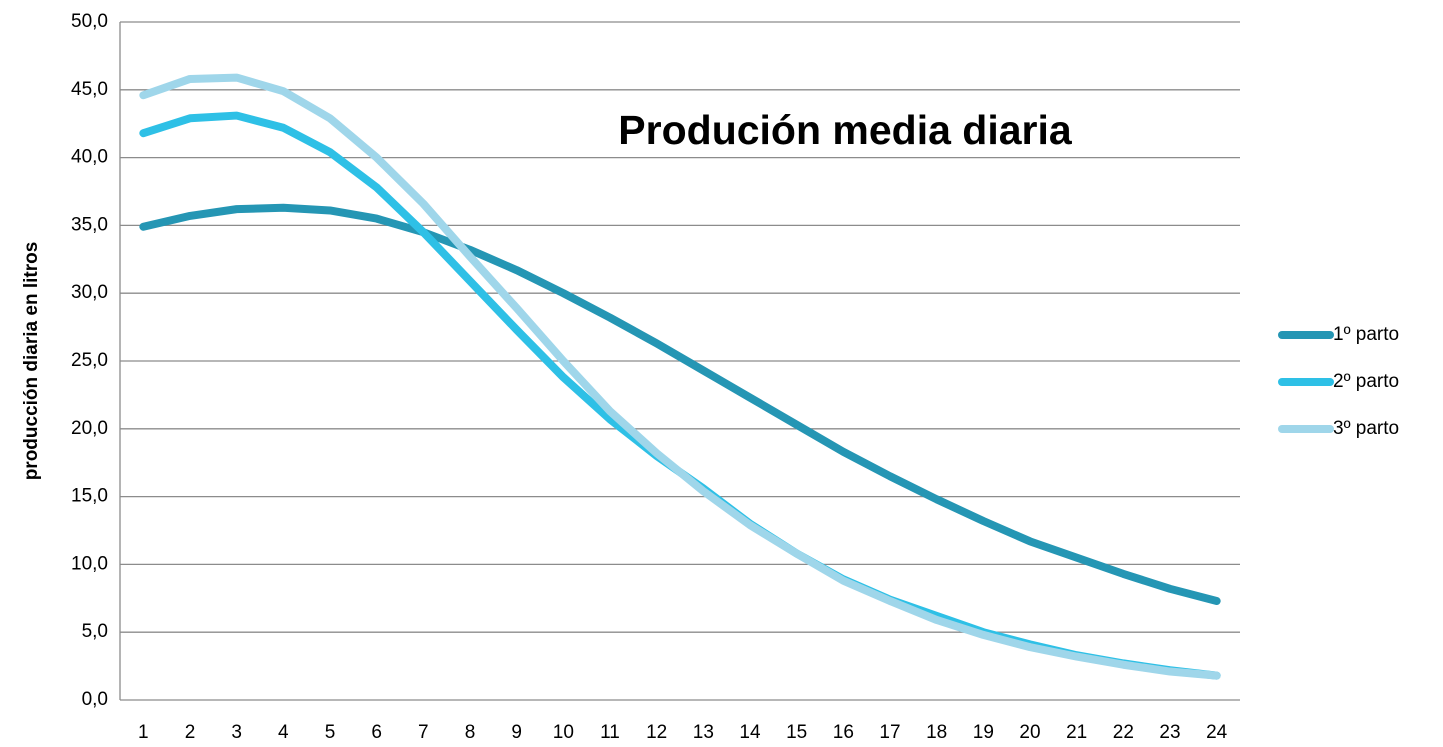 Image resolution: width=1443 pixels, height=747 pixels. Describe the element at coordinates (889, 732) in the screenshot. I see `x-tick-label: 17` at that location.